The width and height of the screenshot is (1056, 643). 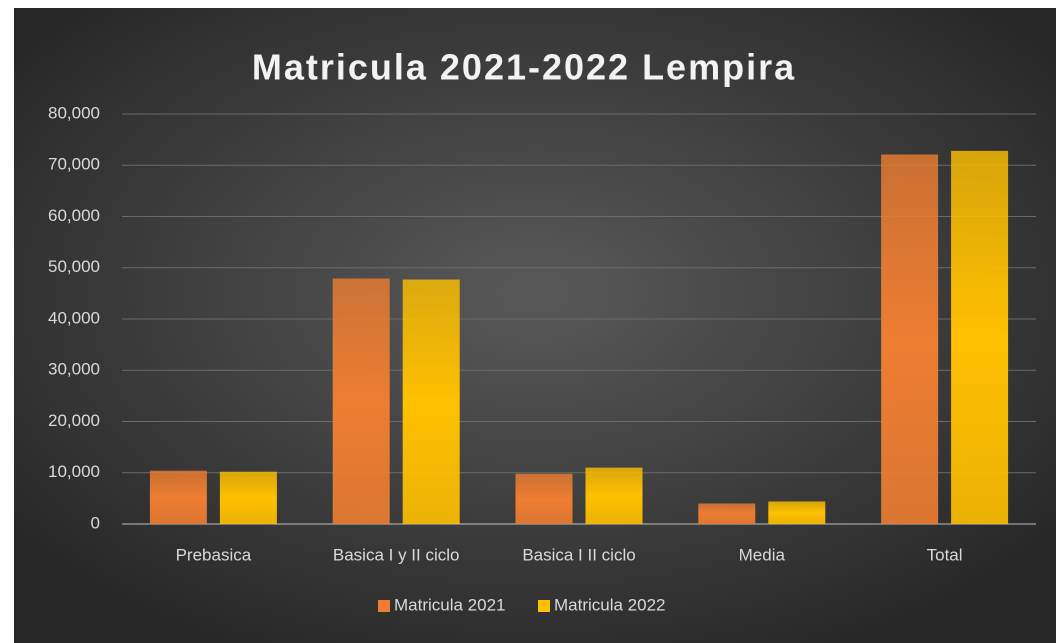 What do you see at coordinates (74, 471) in the screenshot?
I see `y-tick-label: 10,000` at bounding box center [74, 471].